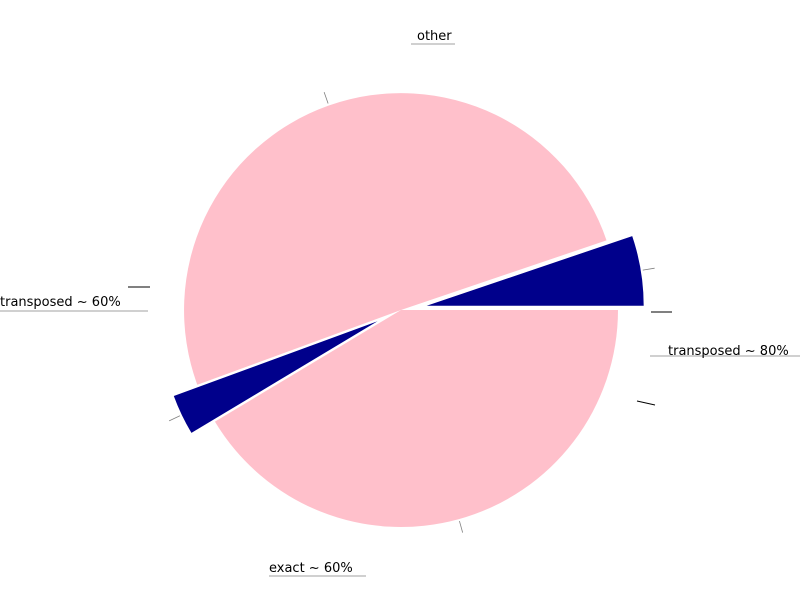 Image resolution: width=800 pixels, height=605 pixels. What do you see at coordinates (311, 568) in the screenshot?
I see `slice-label: exact ~ 60%` at bounding box center [311, 568].